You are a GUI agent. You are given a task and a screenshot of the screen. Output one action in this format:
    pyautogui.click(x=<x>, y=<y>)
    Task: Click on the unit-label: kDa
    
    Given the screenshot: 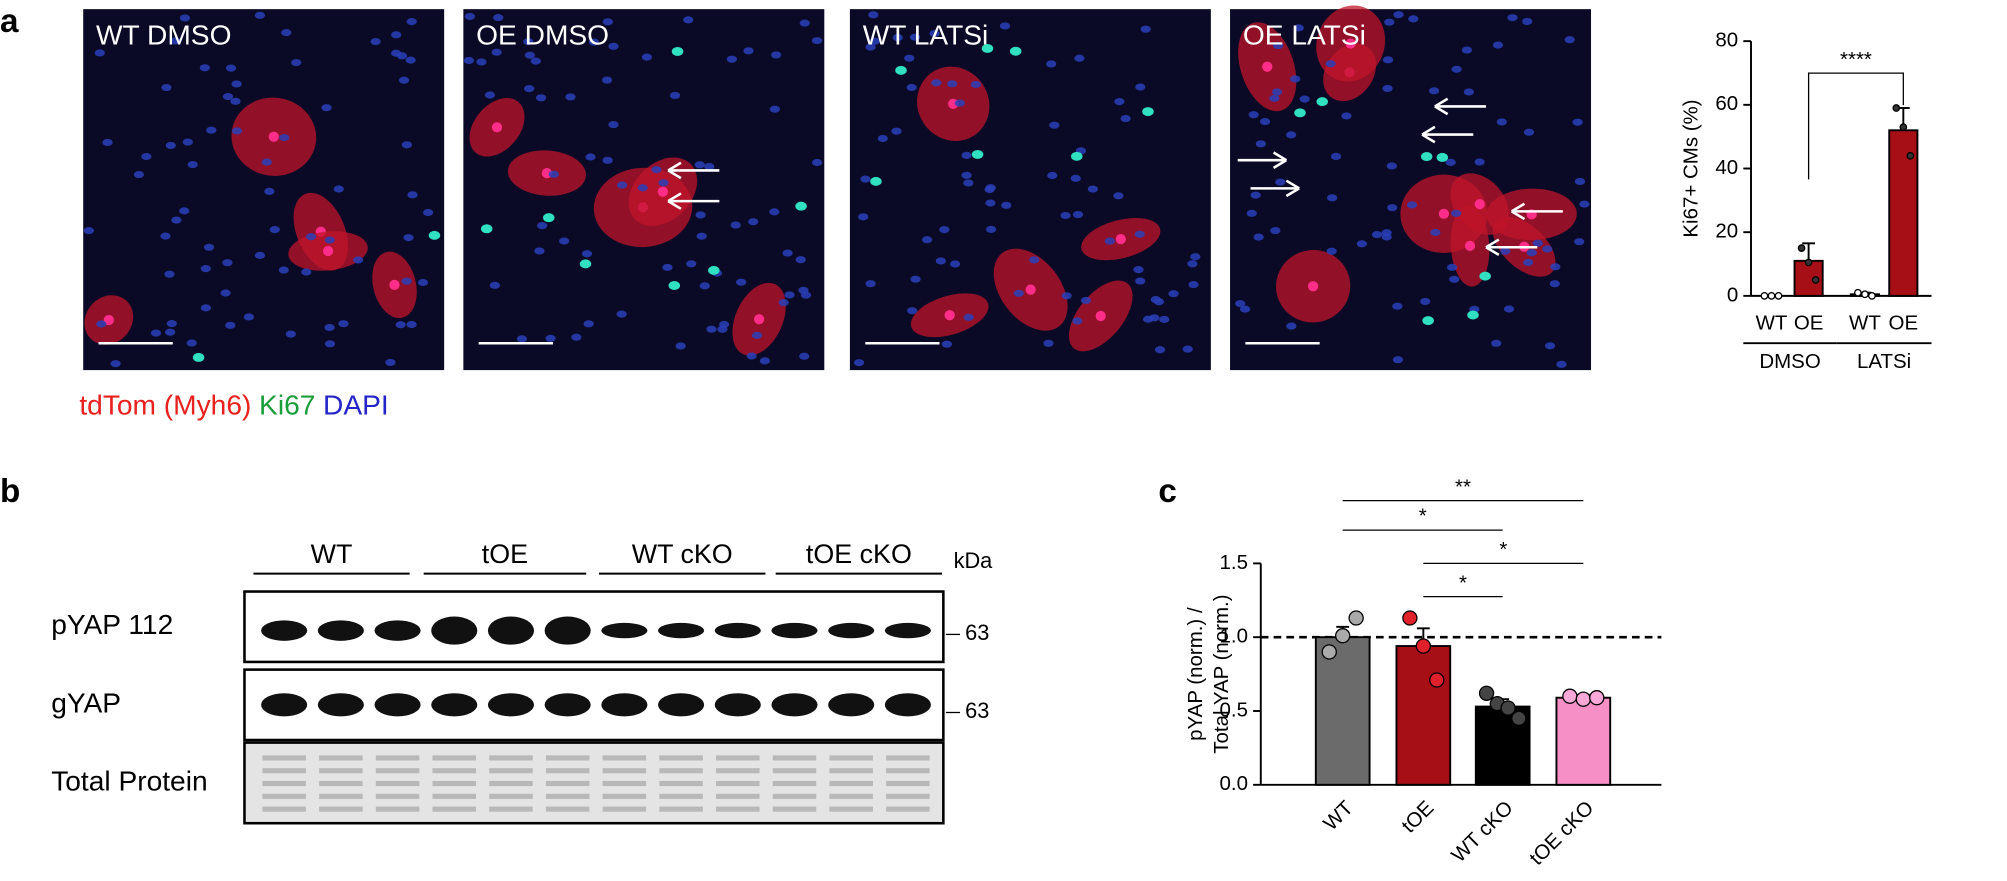 What is the action you would take?
    pyautogui.click(x=974, y=560)
    